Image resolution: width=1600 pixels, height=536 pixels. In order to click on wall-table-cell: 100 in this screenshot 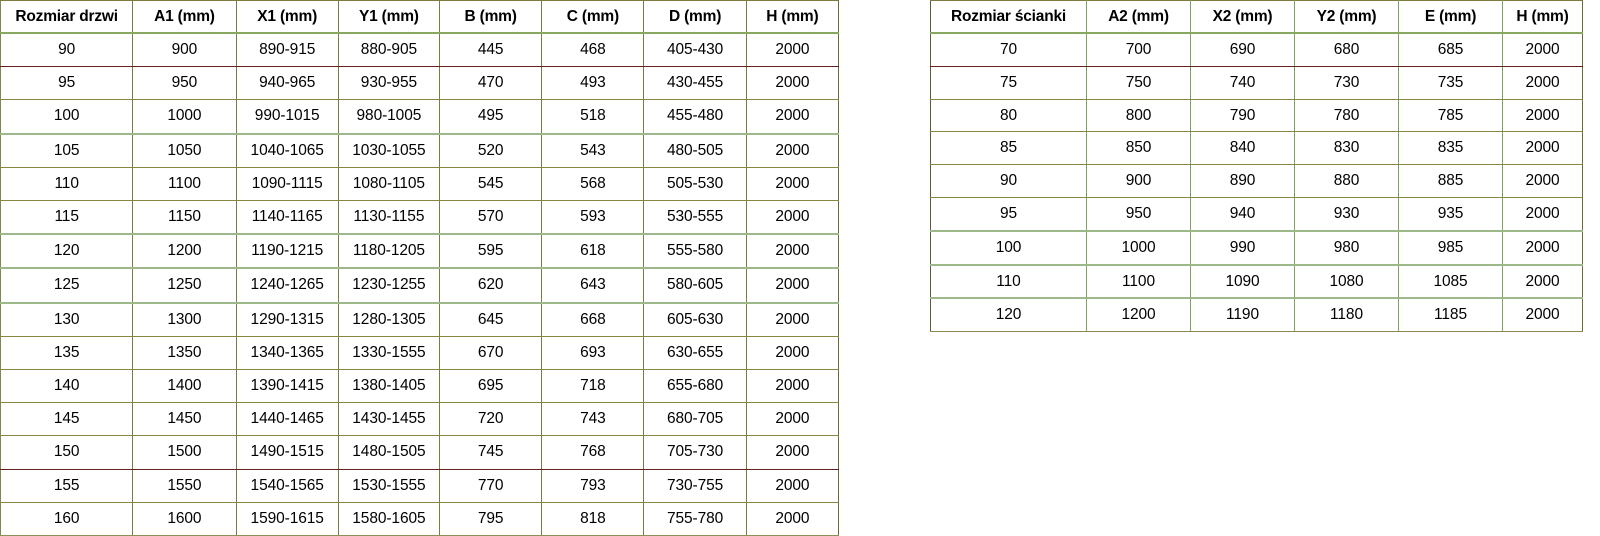, I will do `click(1008, 248)`.